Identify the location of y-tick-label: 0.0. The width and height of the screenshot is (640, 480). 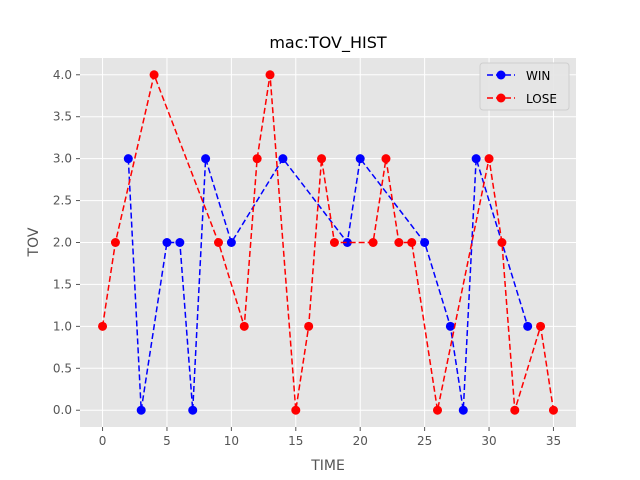
(62, 410).